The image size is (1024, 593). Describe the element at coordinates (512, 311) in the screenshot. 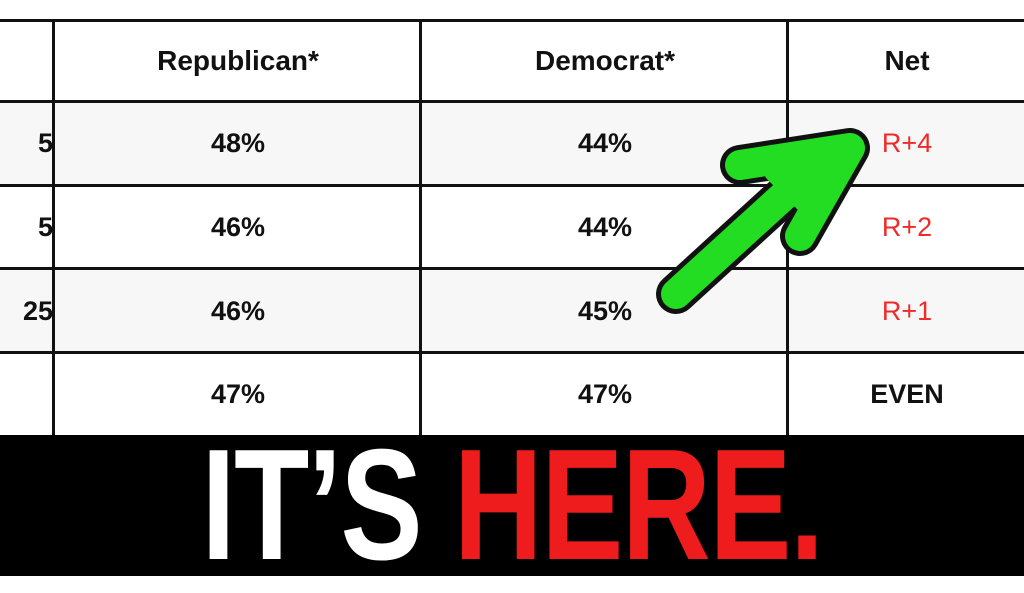

I see `table-row: 25 46% 45% R+1` at that location.